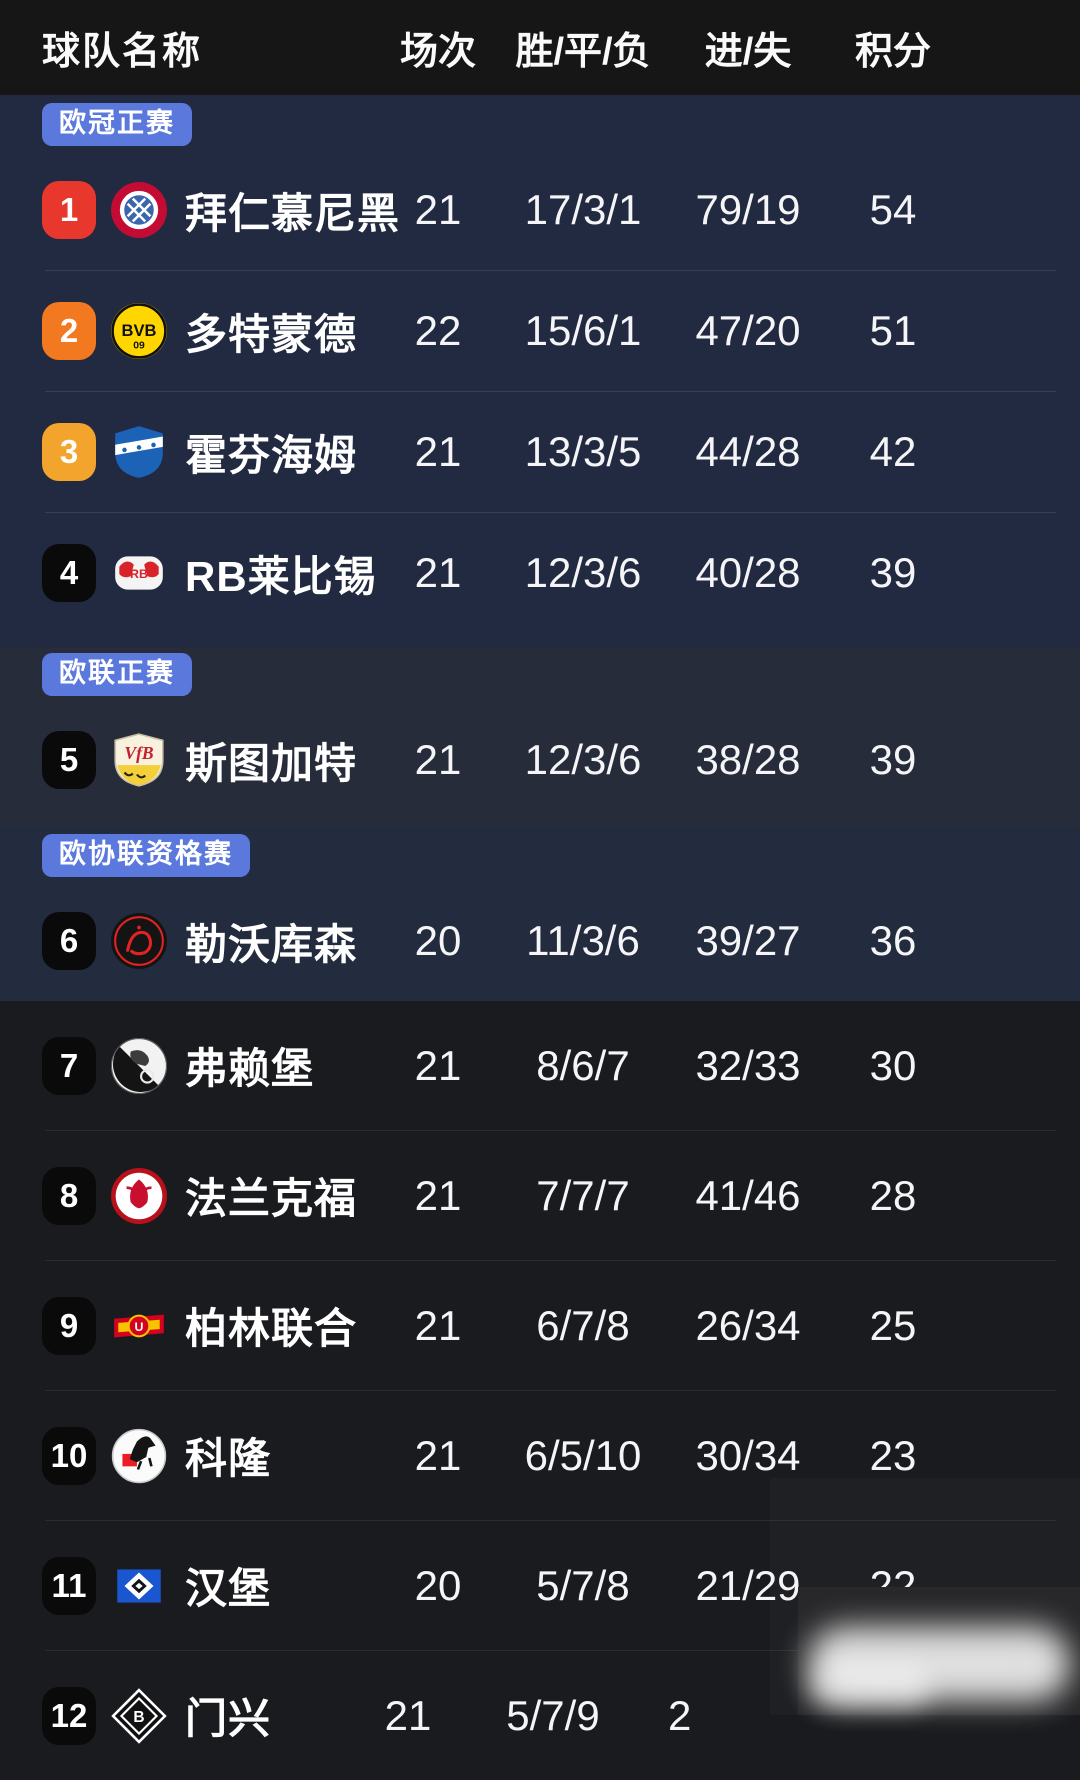 This screenshot has width=1080, height=1780. Describe the element at coordinates (69, 1455) in the screenshot. I see `rank-badge: 10` at that location.